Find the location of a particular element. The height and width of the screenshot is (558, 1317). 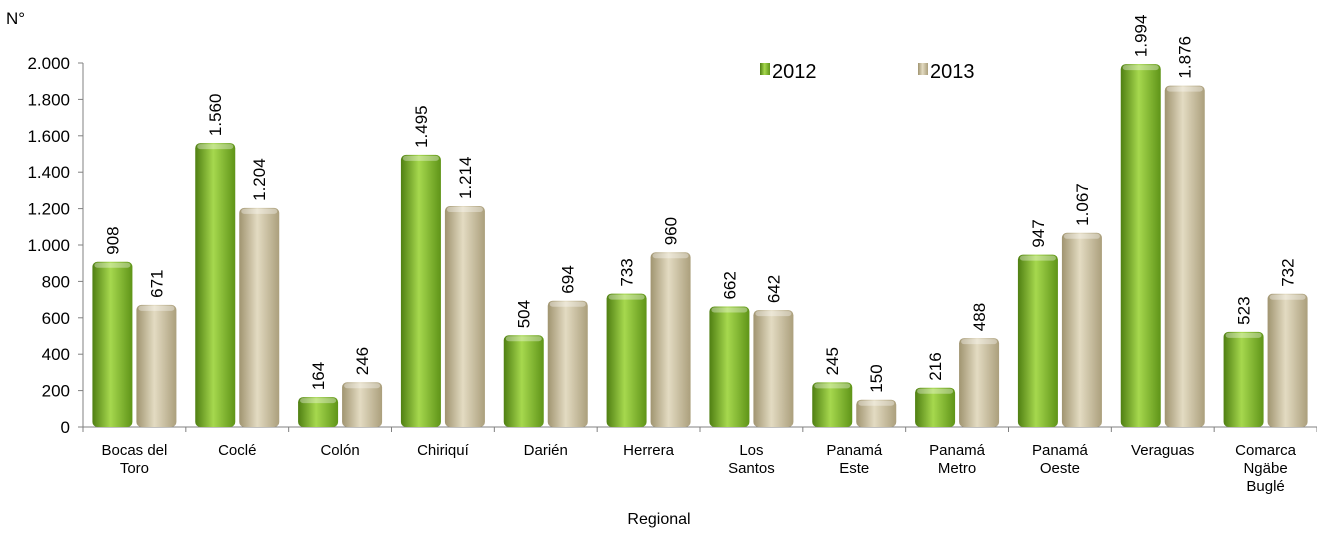

category-label: Bocas del Toro is located at coordinates (134, 459).